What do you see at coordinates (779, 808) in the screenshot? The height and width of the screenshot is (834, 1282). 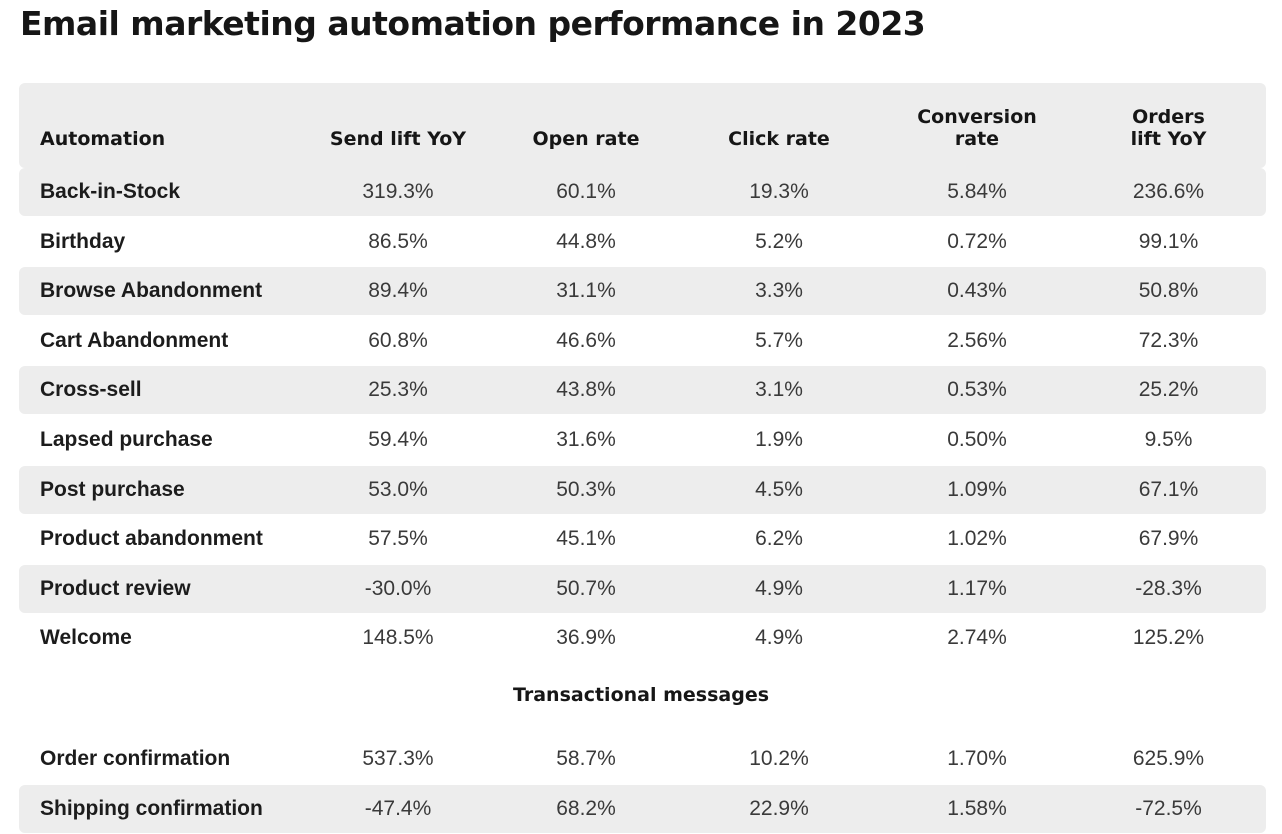 I see `click-rate-value: 22.9%` at bounding box center [779, 808].